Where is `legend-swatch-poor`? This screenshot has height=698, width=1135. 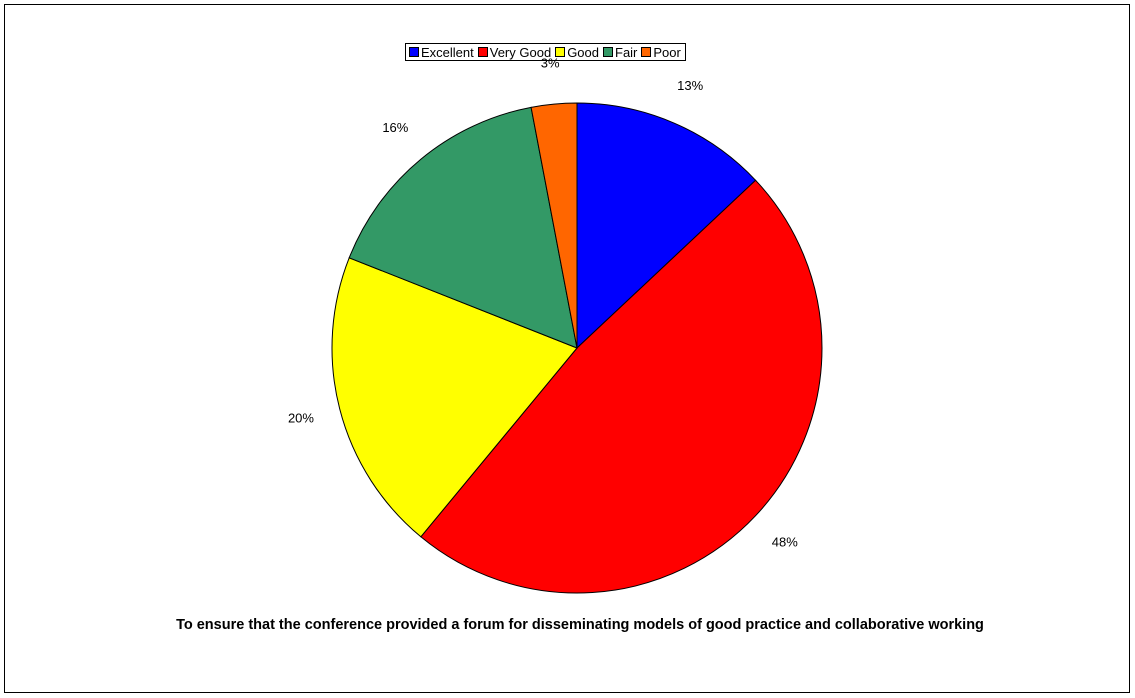
legend-swatch-poor is located at coordinates (646, 52).